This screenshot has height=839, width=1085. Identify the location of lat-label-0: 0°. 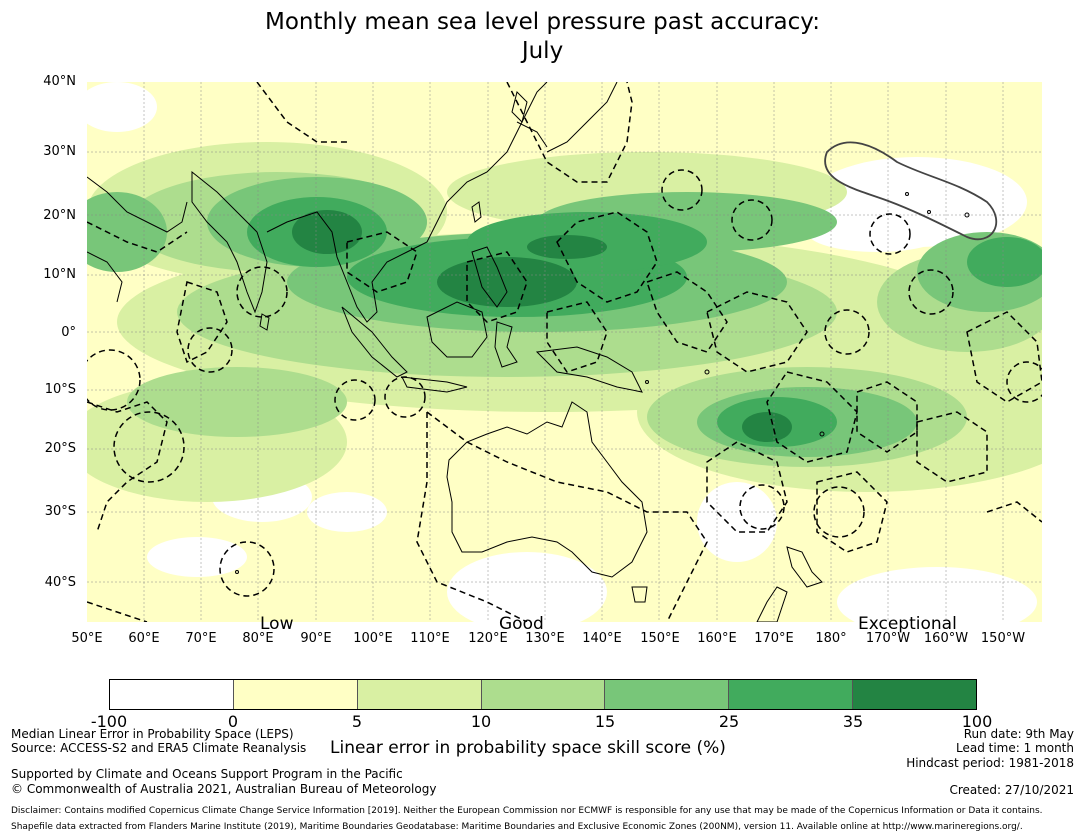
(68, 332).